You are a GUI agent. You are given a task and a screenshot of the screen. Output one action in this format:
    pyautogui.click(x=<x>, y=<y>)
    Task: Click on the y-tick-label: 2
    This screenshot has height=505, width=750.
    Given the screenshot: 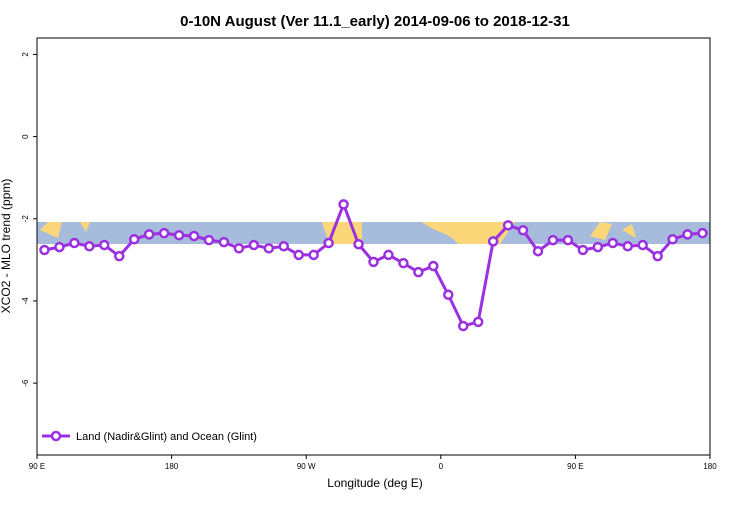 What is the action you would take?
    pyautogui.click(x=25, y=54)
    